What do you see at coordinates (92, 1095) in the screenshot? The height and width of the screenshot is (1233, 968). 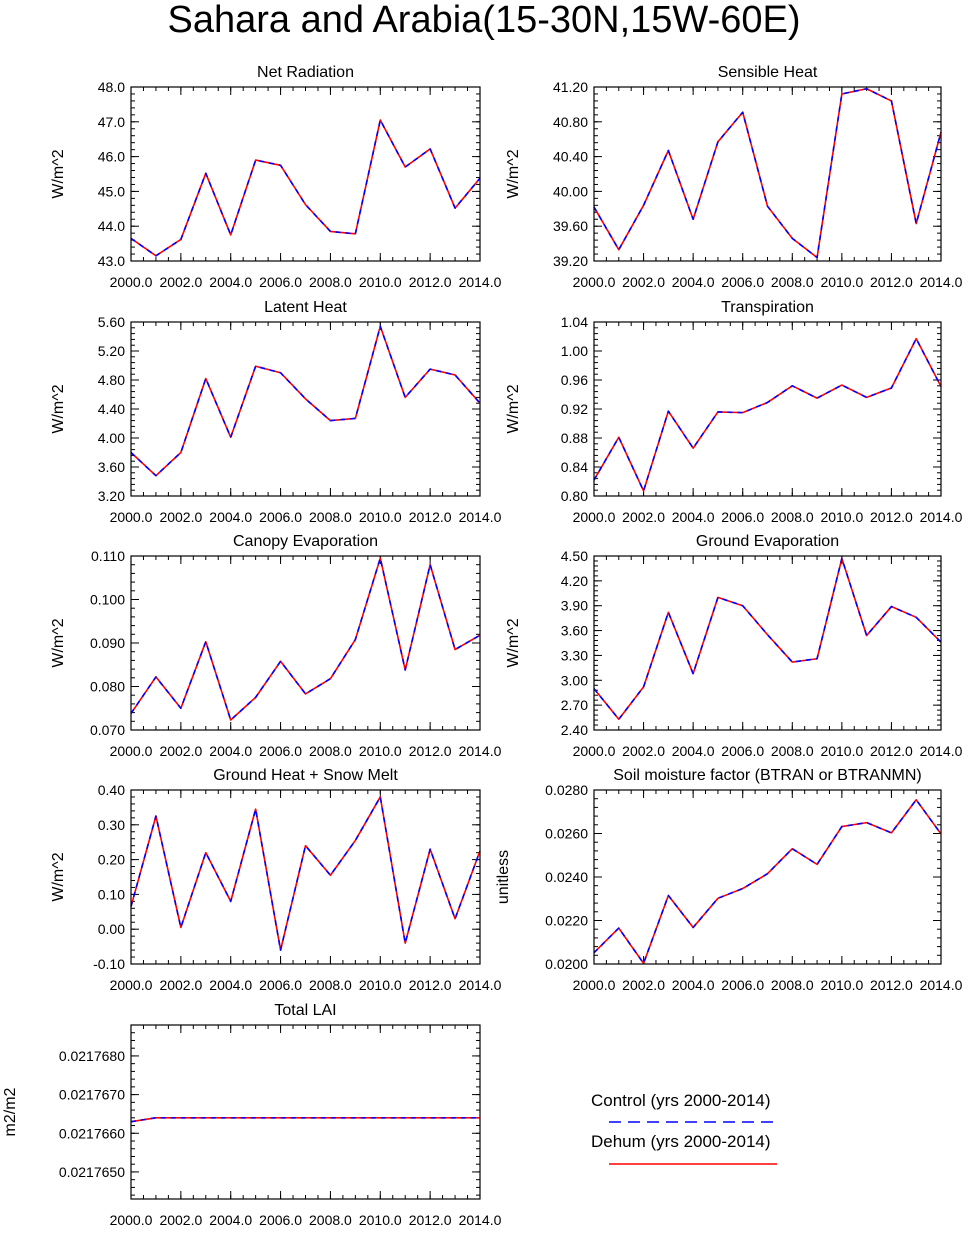 I see `y-tick-label: 0.0217670` at bounding box center [92, 1095].